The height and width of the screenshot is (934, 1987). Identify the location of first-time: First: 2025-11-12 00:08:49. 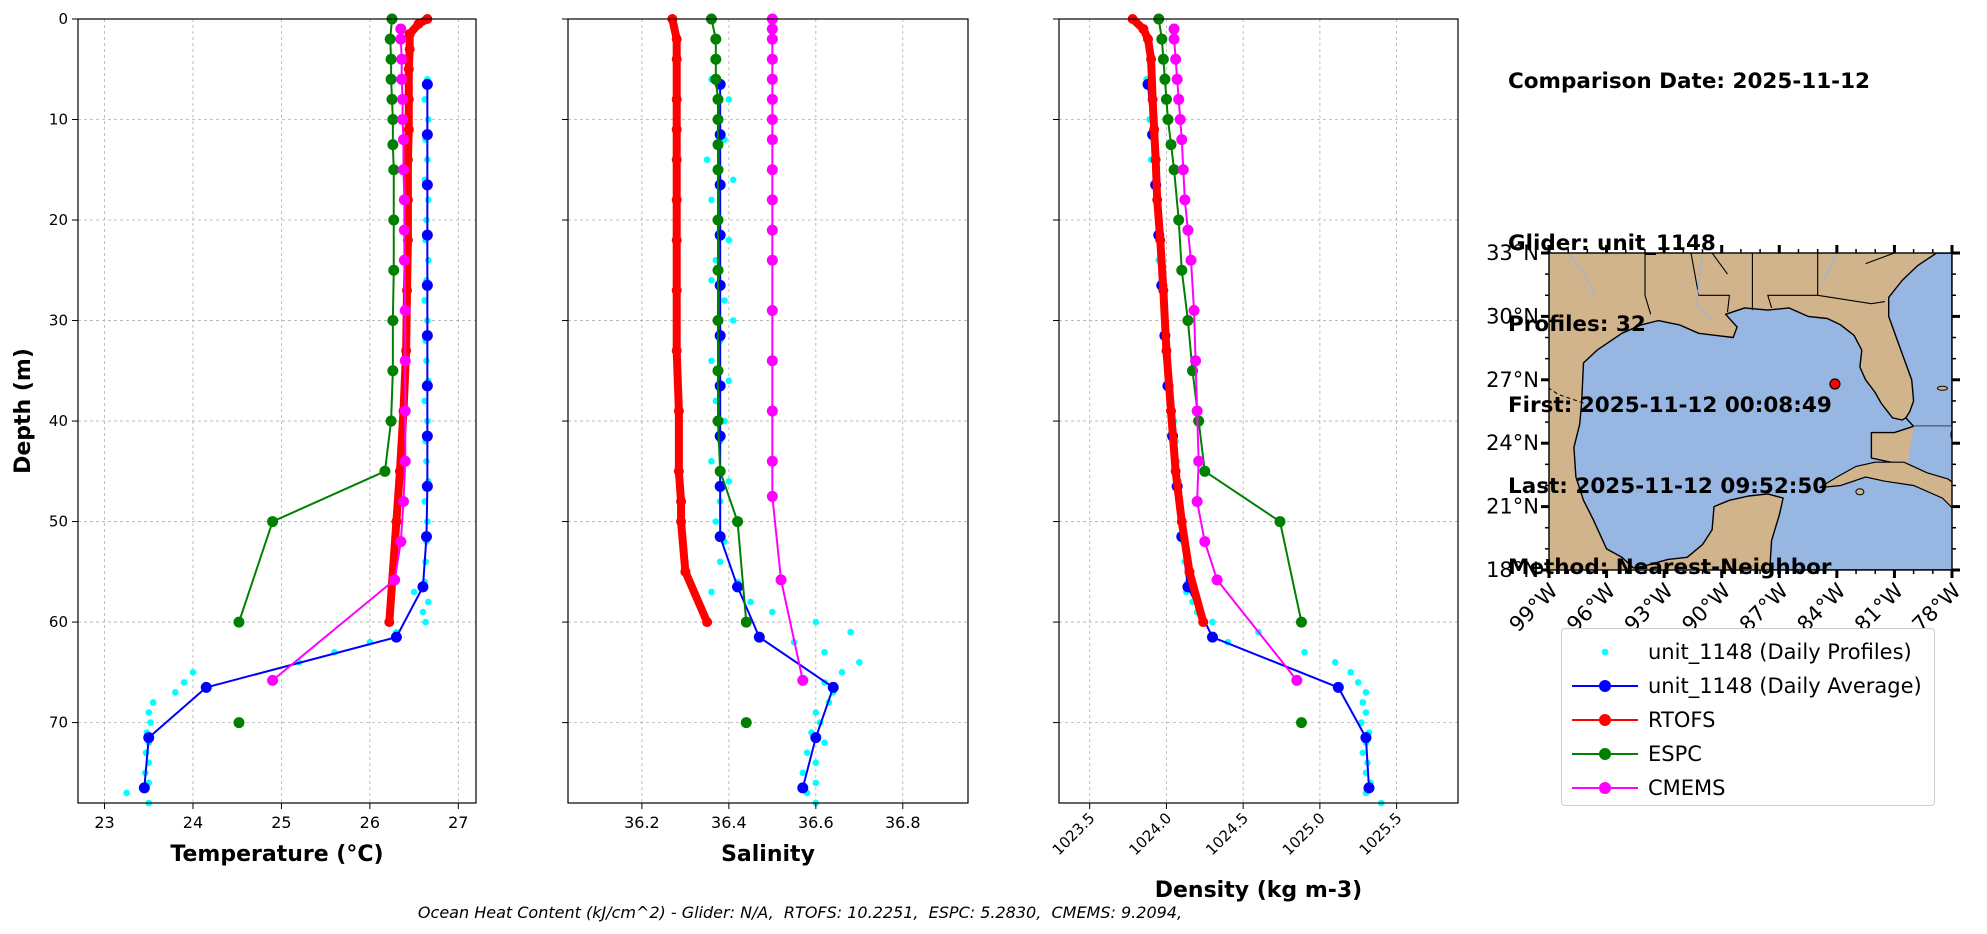
(1670, 405).